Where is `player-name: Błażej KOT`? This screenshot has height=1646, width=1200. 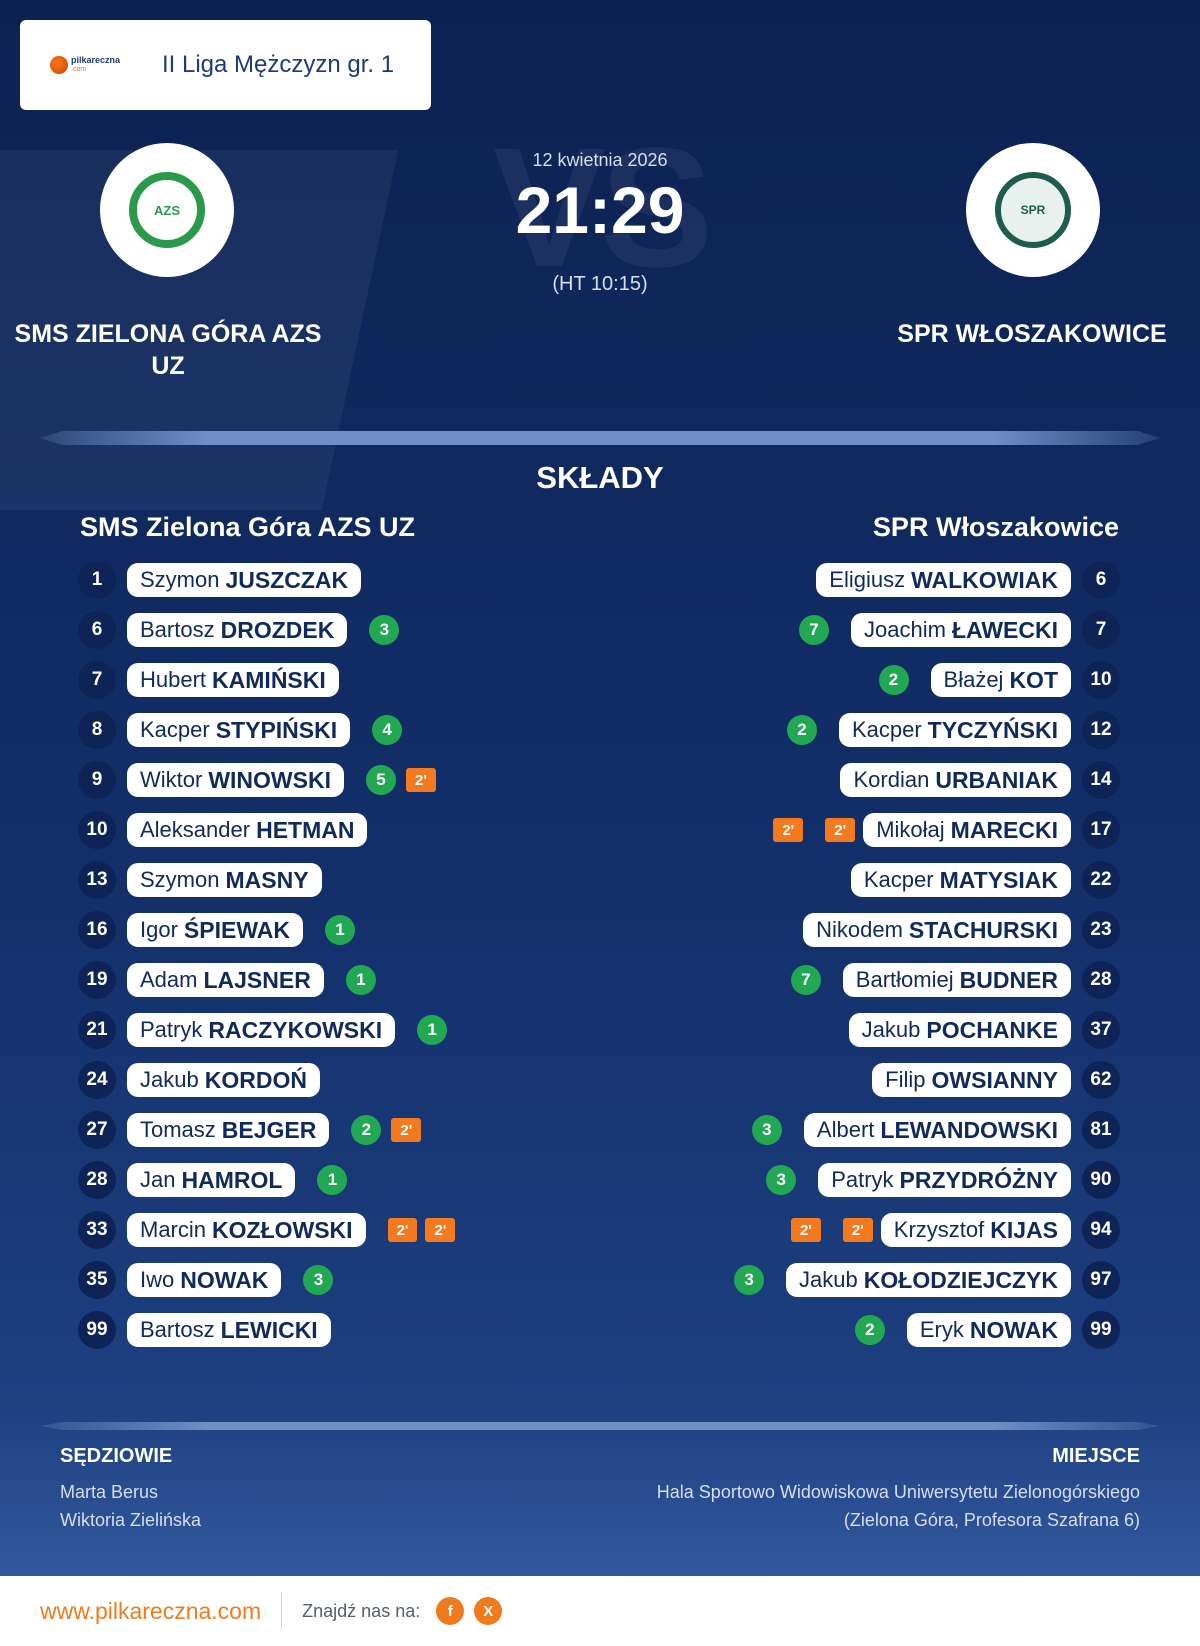 player-name: Błażej KOT is located at coordinates (1000, 680).